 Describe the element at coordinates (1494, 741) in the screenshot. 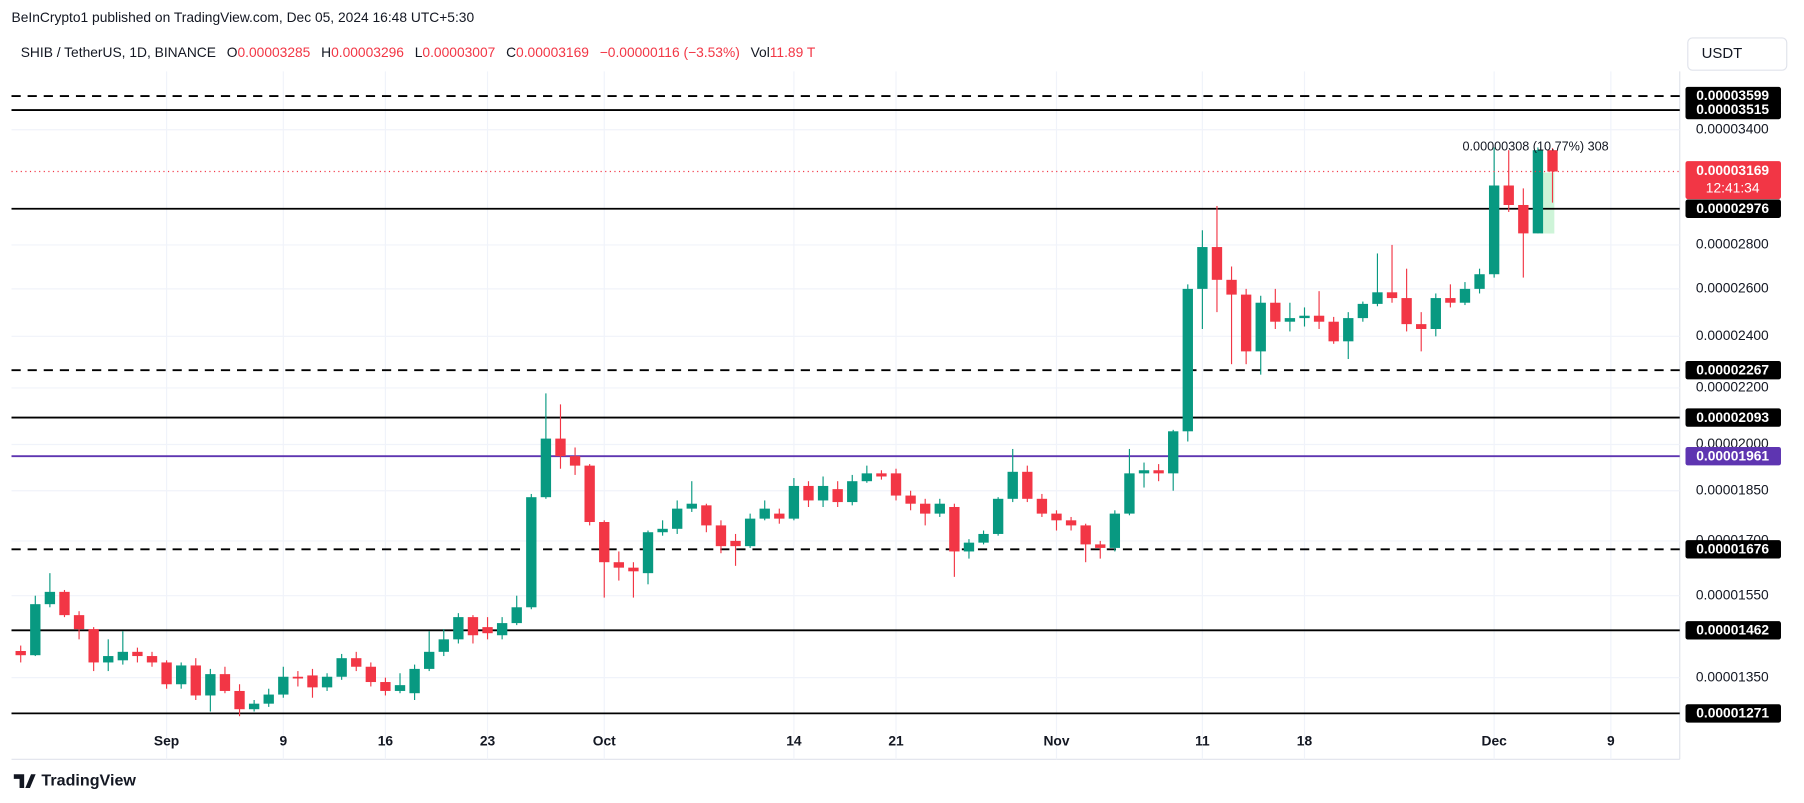

I see `x-tick-label: Dec` at that location.